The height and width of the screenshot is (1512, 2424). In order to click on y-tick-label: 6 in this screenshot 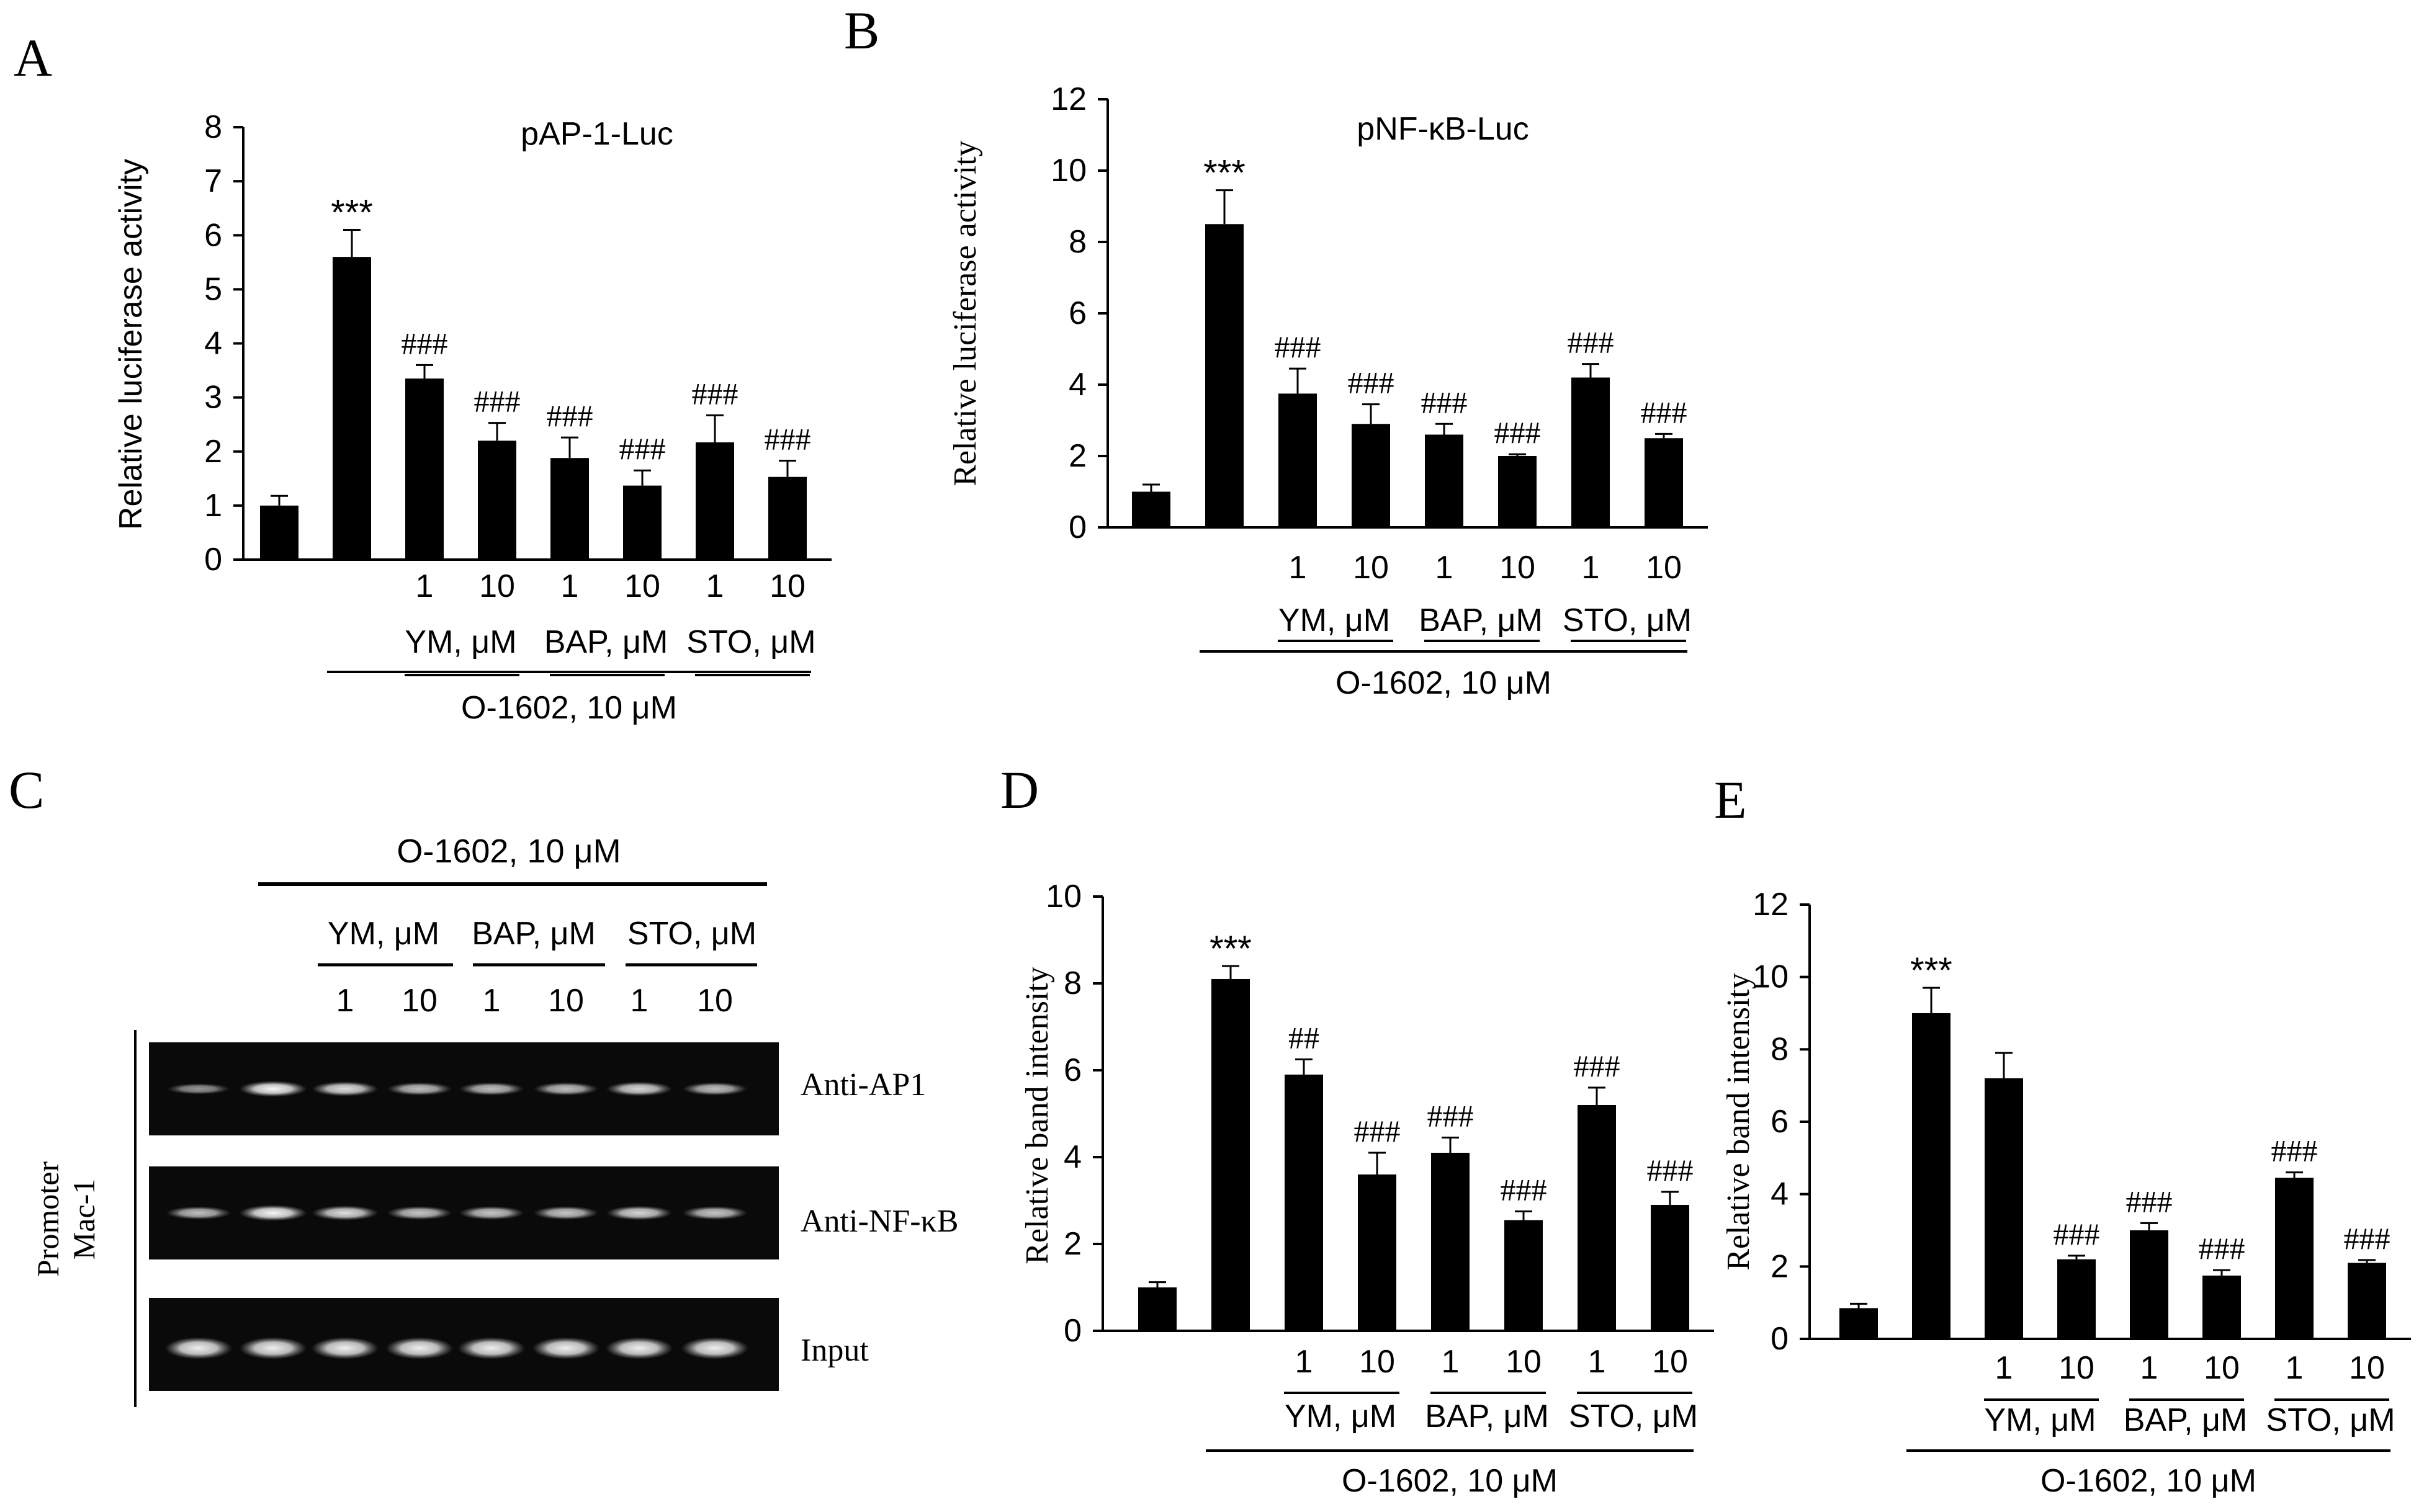, I will do `click(1073, 1070)`.